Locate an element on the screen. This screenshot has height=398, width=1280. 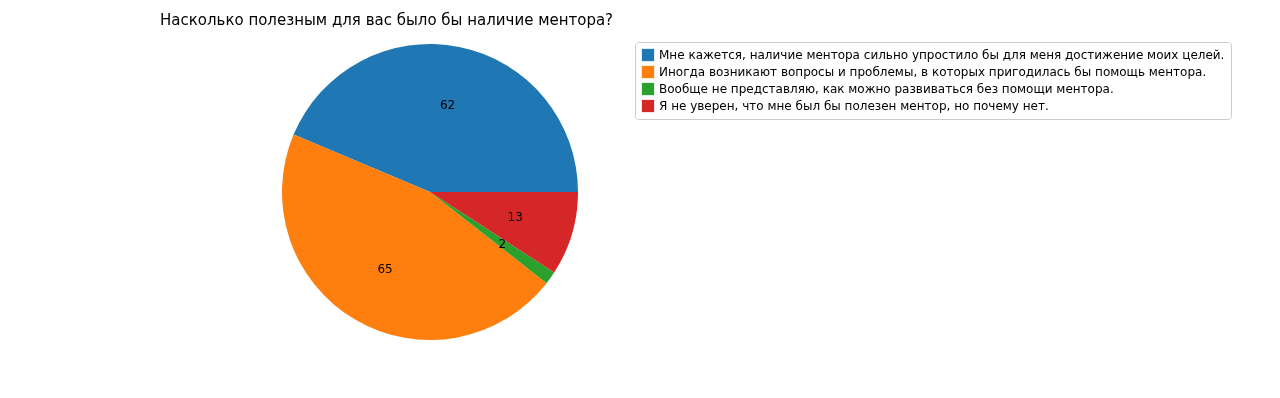
data-label: 2 is located at coordinates (502, 243).